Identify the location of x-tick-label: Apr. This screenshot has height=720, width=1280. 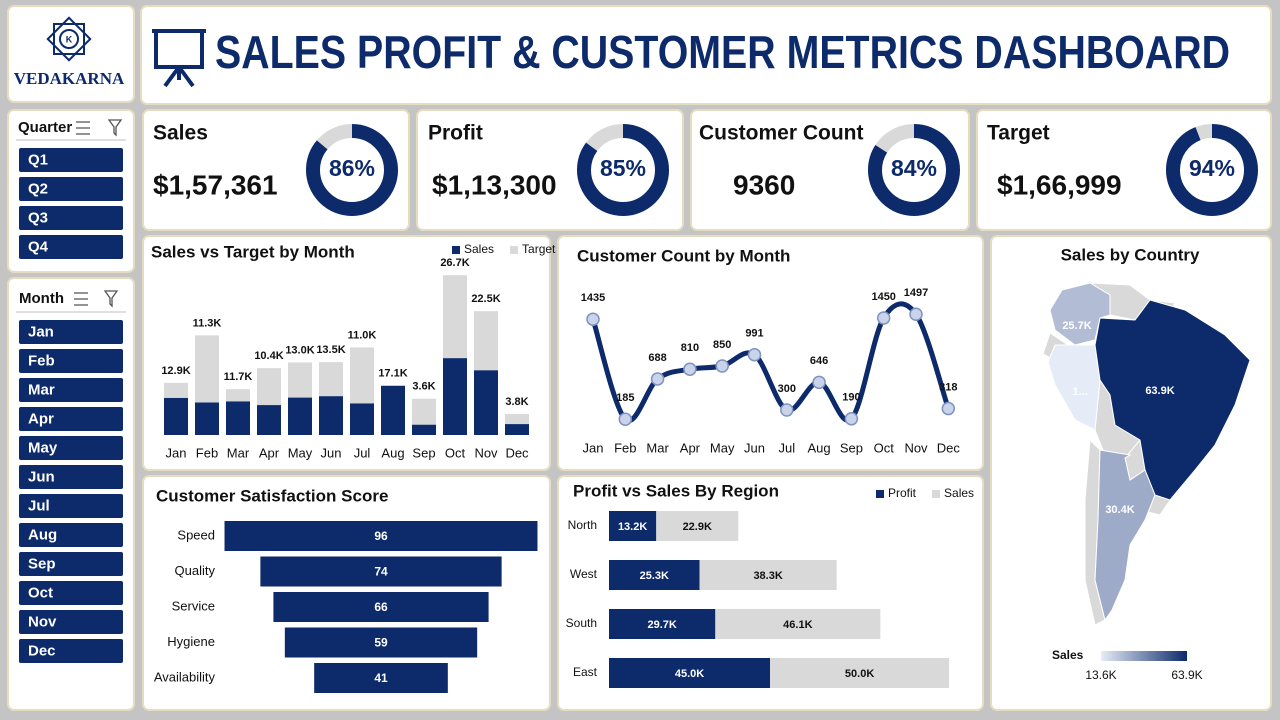
(269, 452).